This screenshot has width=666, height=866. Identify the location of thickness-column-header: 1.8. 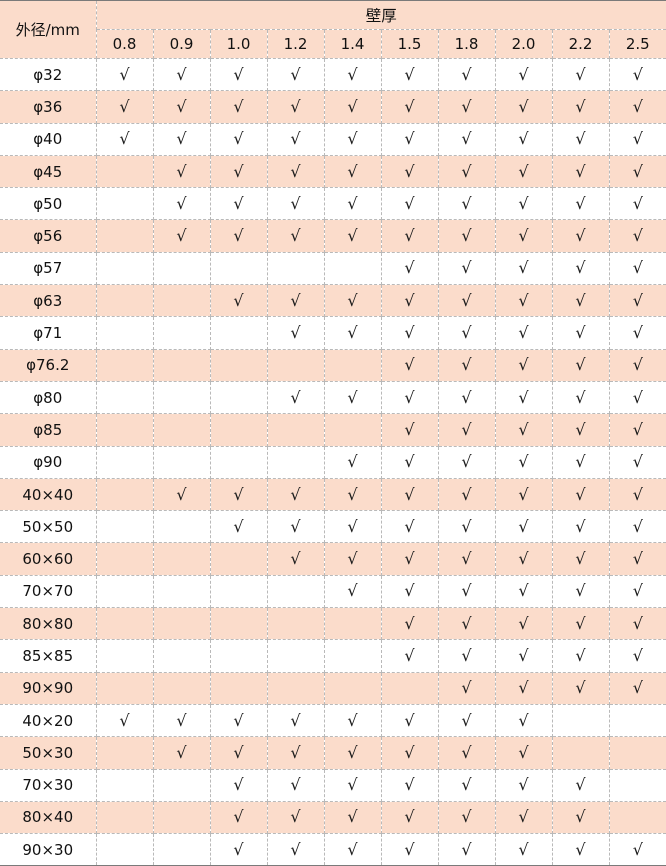
(467, 44).